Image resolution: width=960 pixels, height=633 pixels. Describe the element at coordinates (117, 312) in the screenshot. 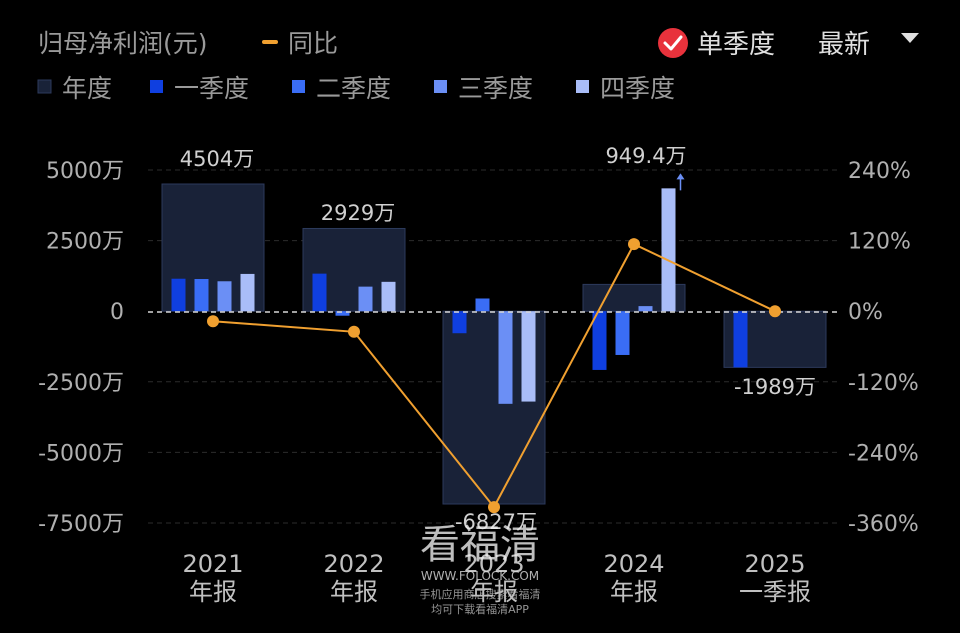

I see `left-tick-label: 0` at that location.